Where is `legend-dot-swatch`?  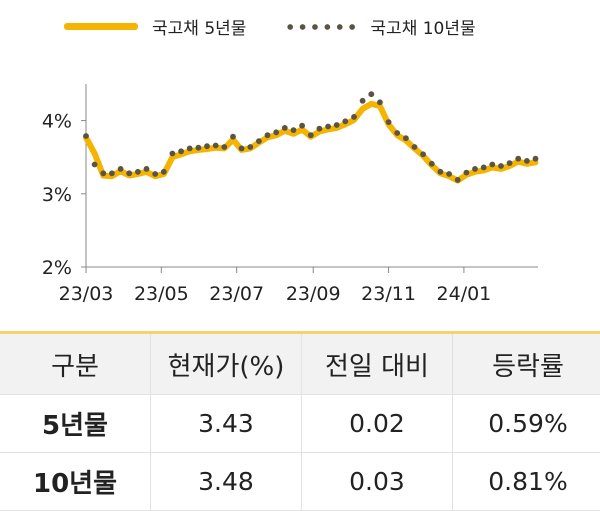
legend-dot-swatch is located at coordinates (321, 26).